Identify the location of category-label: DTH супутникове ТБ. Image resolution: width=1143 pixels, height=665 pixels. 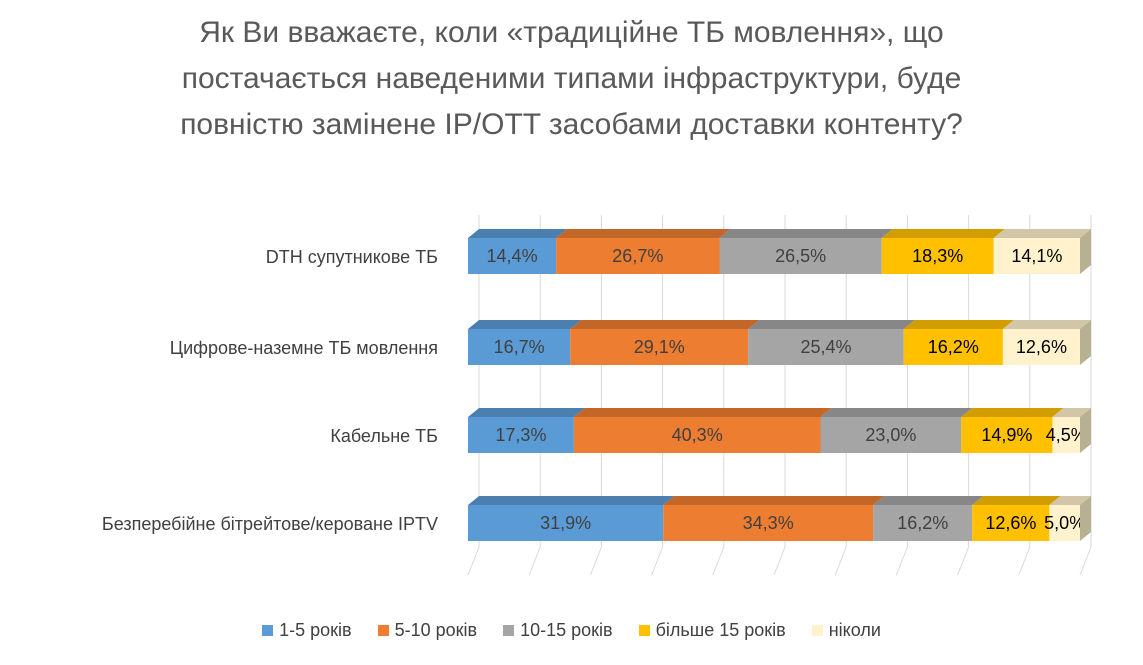
(352, 257).